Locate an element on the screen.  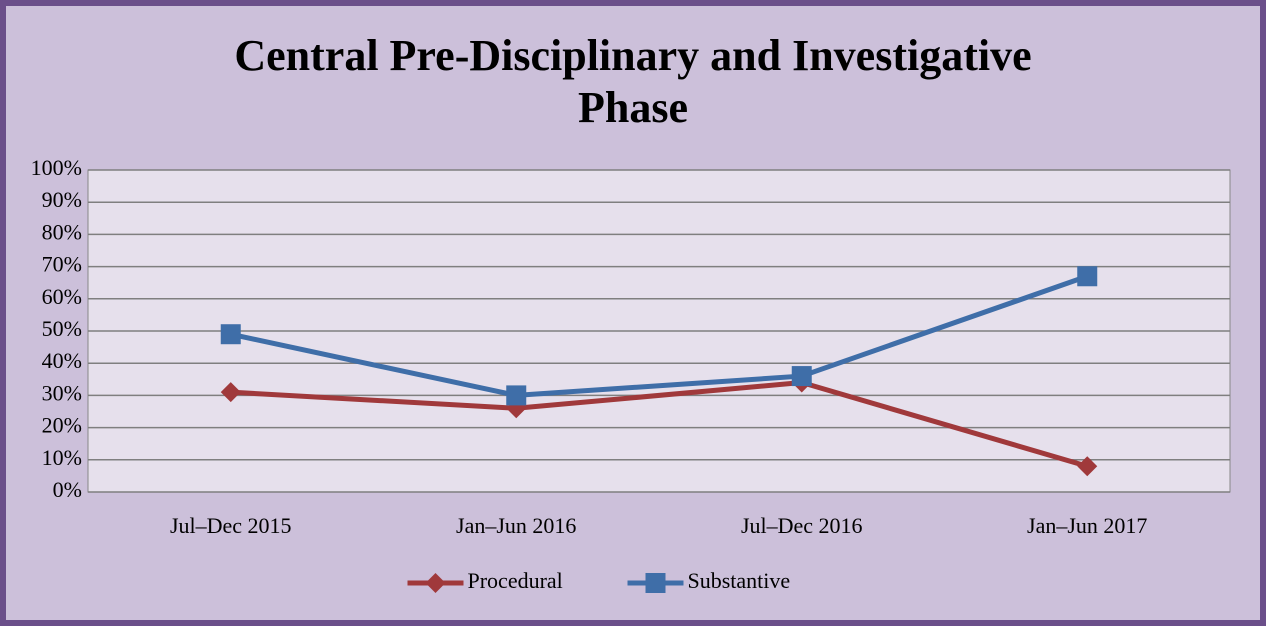
x-tick-label: Jan–Jun 2017 is located at coordinates (1087, 525).